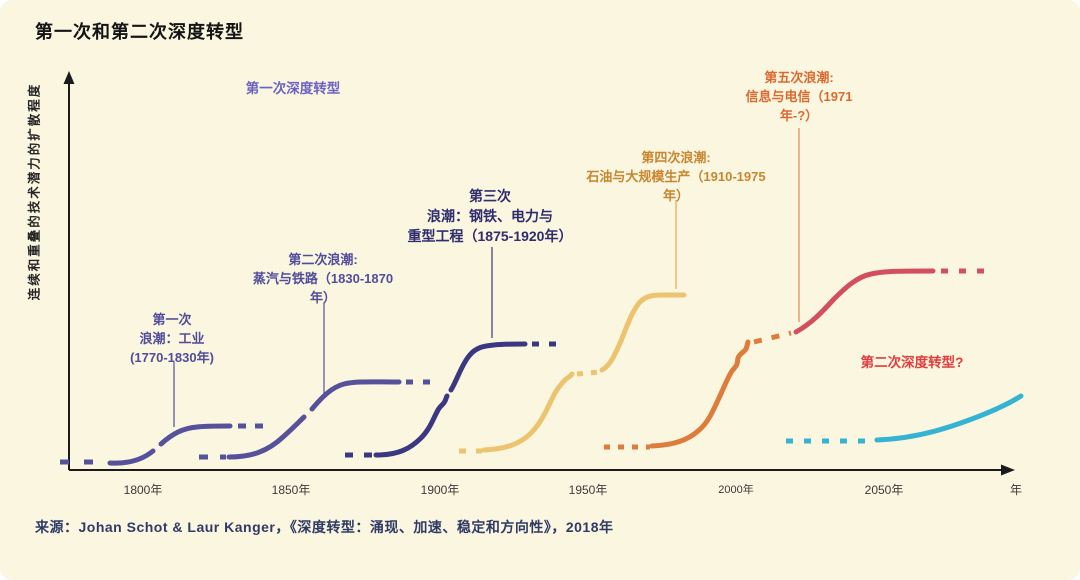 The image size is (1080, 580). What do you see at coordinates (293, 88) in the screenshot?
I see `first-deep-transition-label: 第一次深度转型` at bounding box center [293, 88].